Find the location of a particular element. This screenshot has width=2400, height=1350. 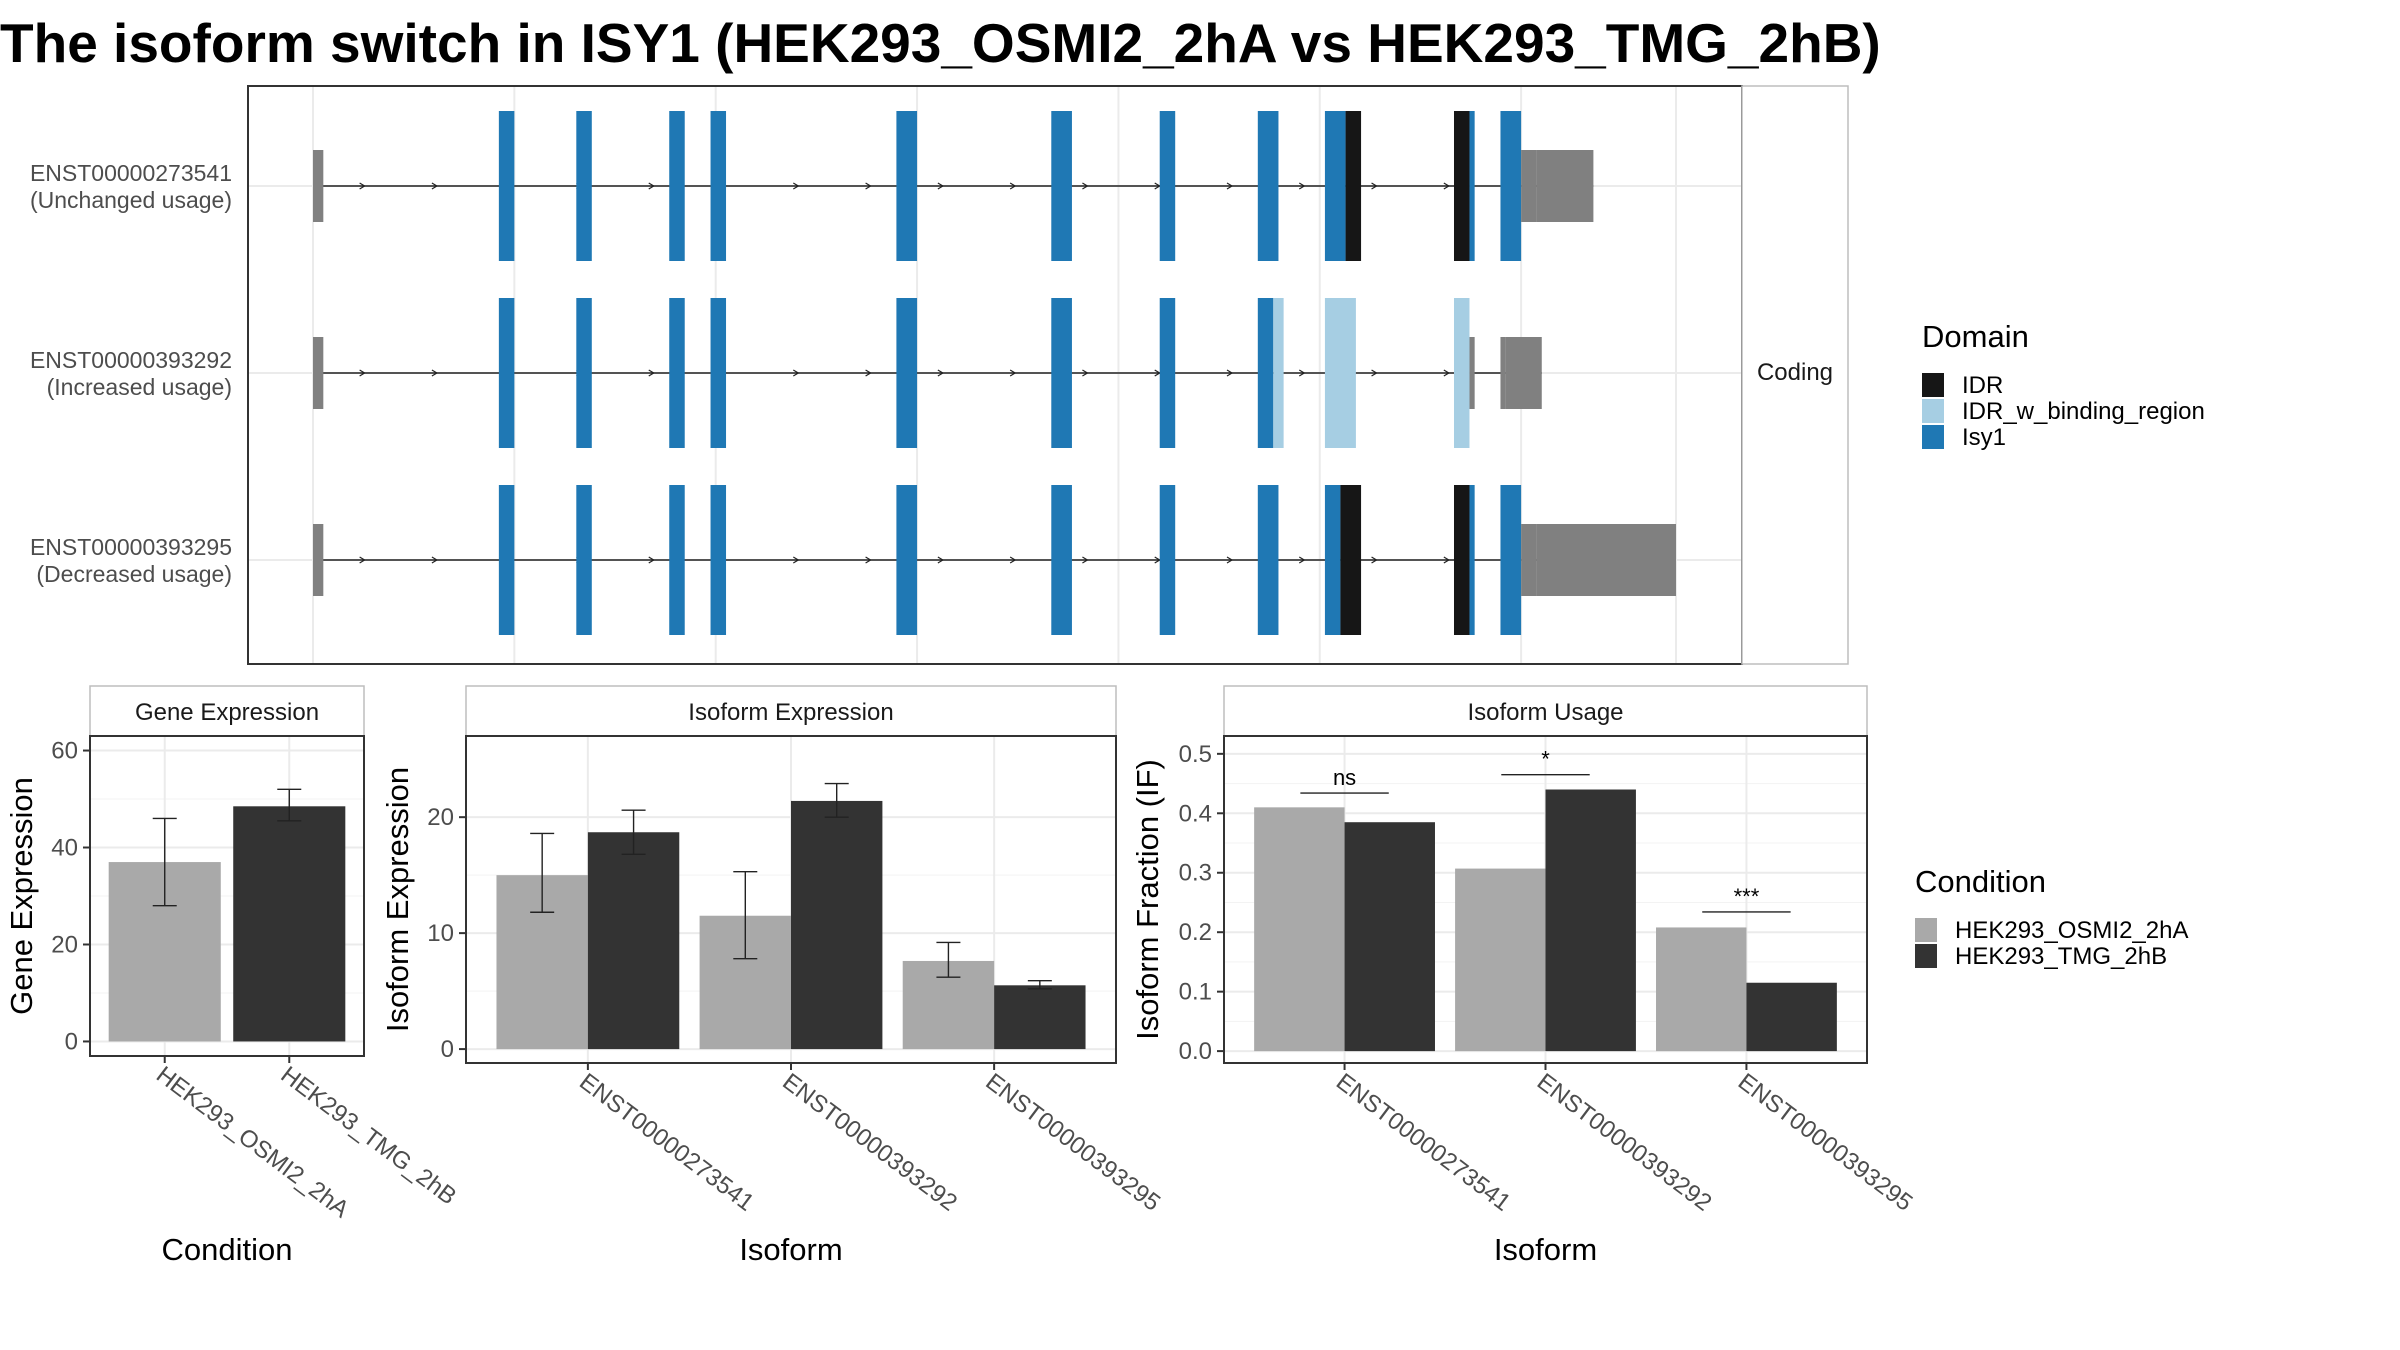

y-tick-label: 0.1 is located at coordinates (1195, 992).